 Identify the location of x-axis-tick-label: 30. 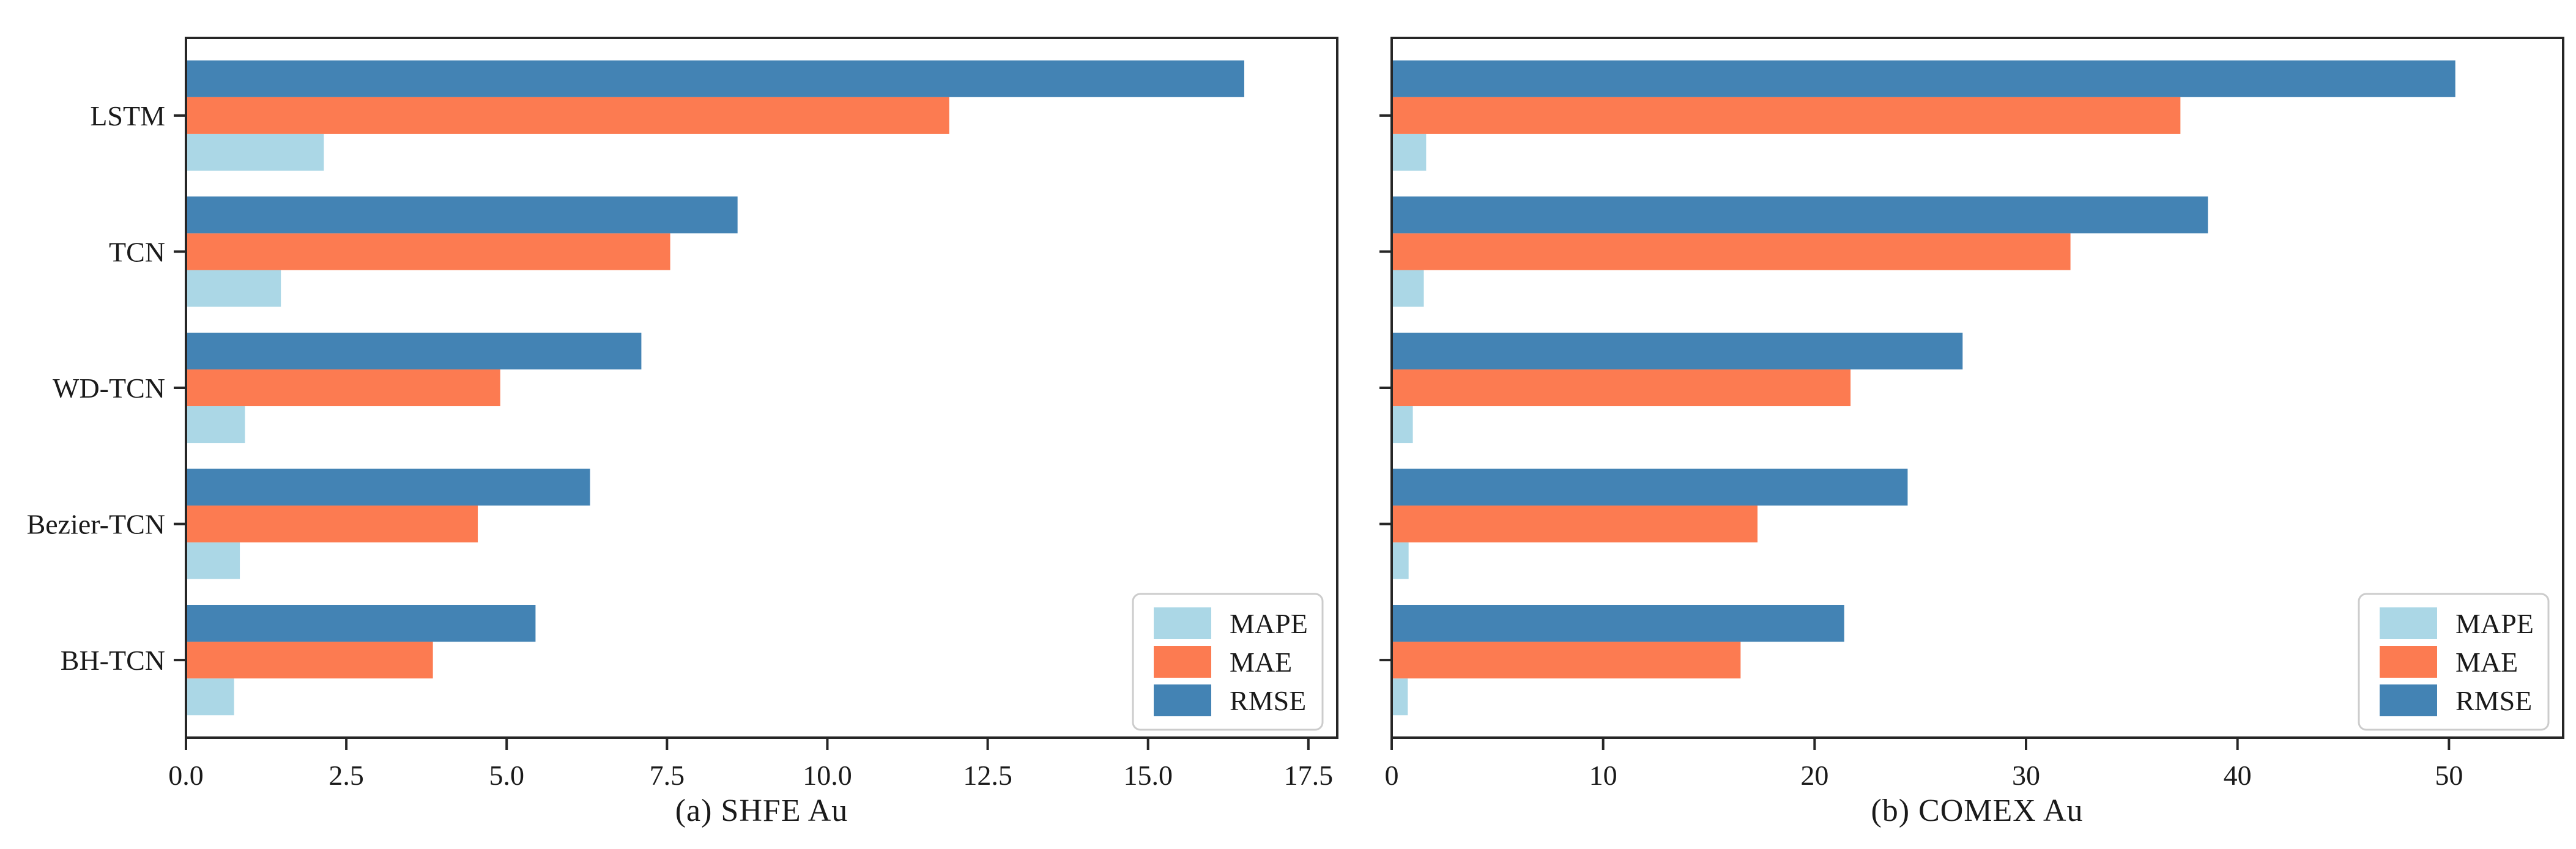
(2026, 776).